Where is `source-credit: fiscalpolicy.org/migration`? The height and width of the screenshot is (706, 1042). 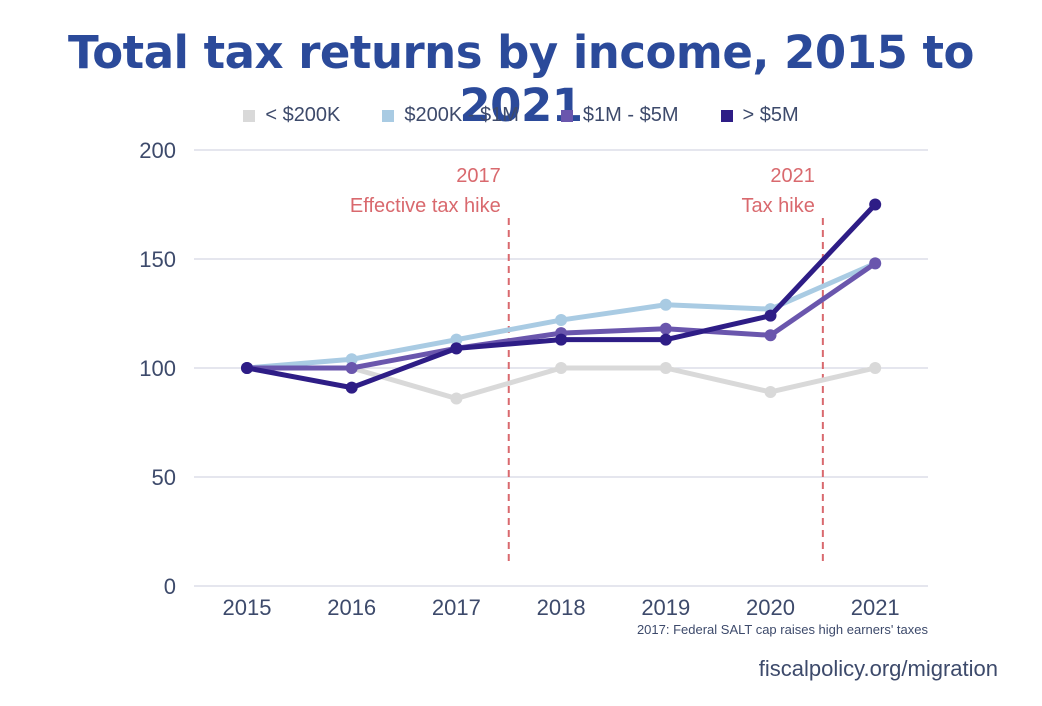
source-credit: fiscalpolicy.org/migration is located at coordinates (878, 668).